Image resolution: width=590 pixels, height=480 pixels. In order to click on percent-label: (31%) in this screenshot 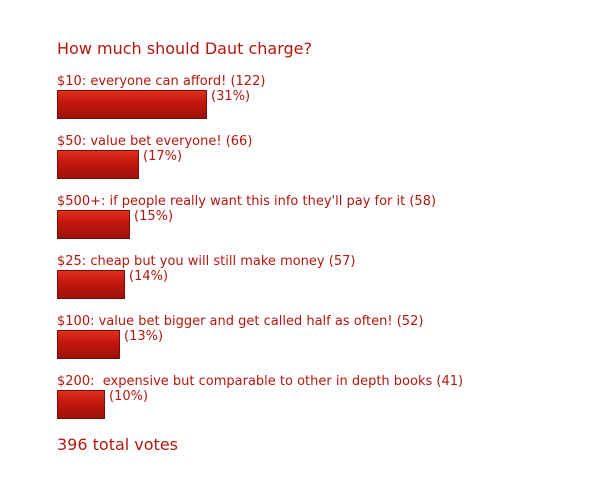, I will do `click(231, 96)`.